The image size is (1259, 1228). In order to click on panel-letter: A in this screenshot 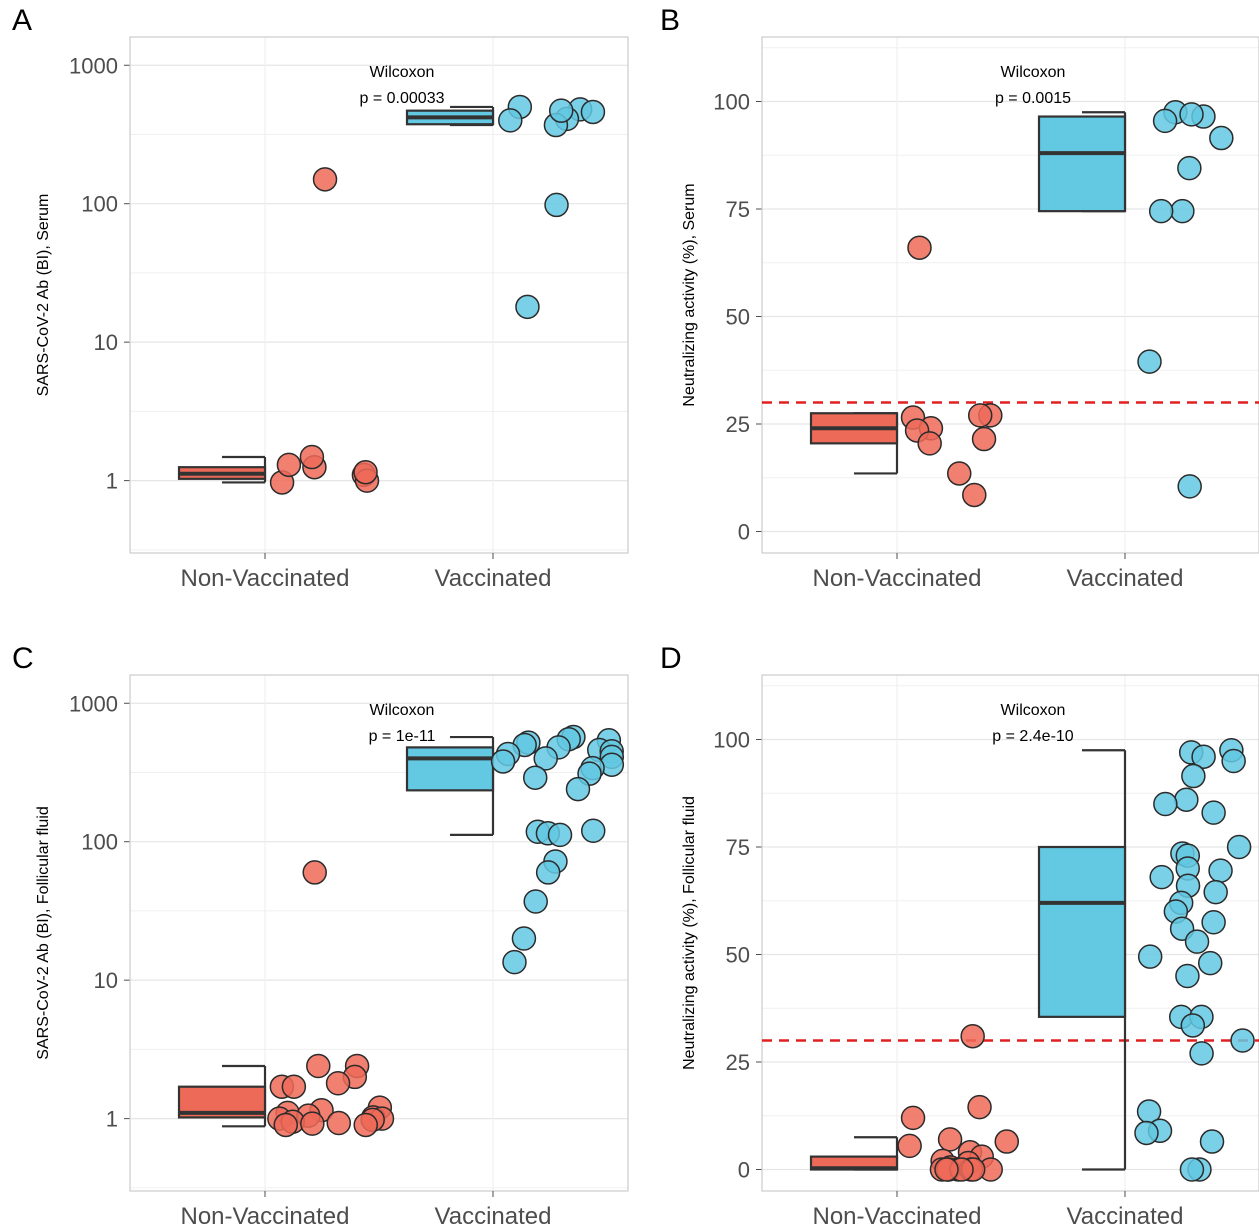, I will do `click(22, 20)`.